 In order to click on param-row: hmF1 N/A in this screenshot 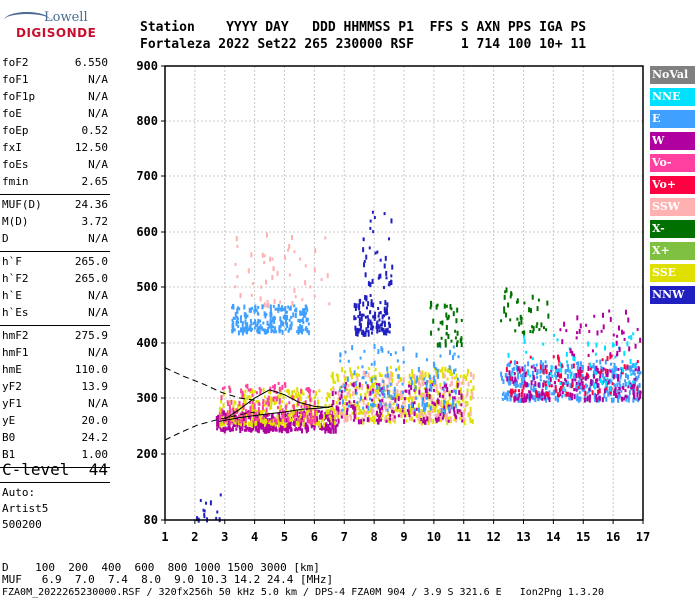, I will do `click(55, 354)`.